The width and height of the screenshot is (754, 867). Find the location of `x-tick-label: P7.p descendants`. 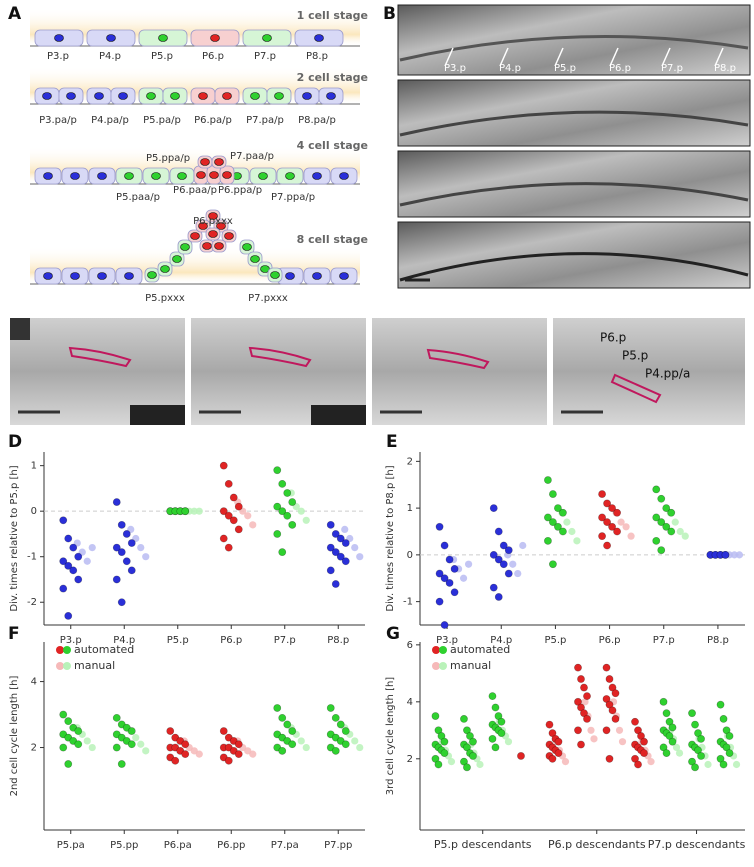

x-tick-label: P7.p descendants is located at coordinates (697, 844).